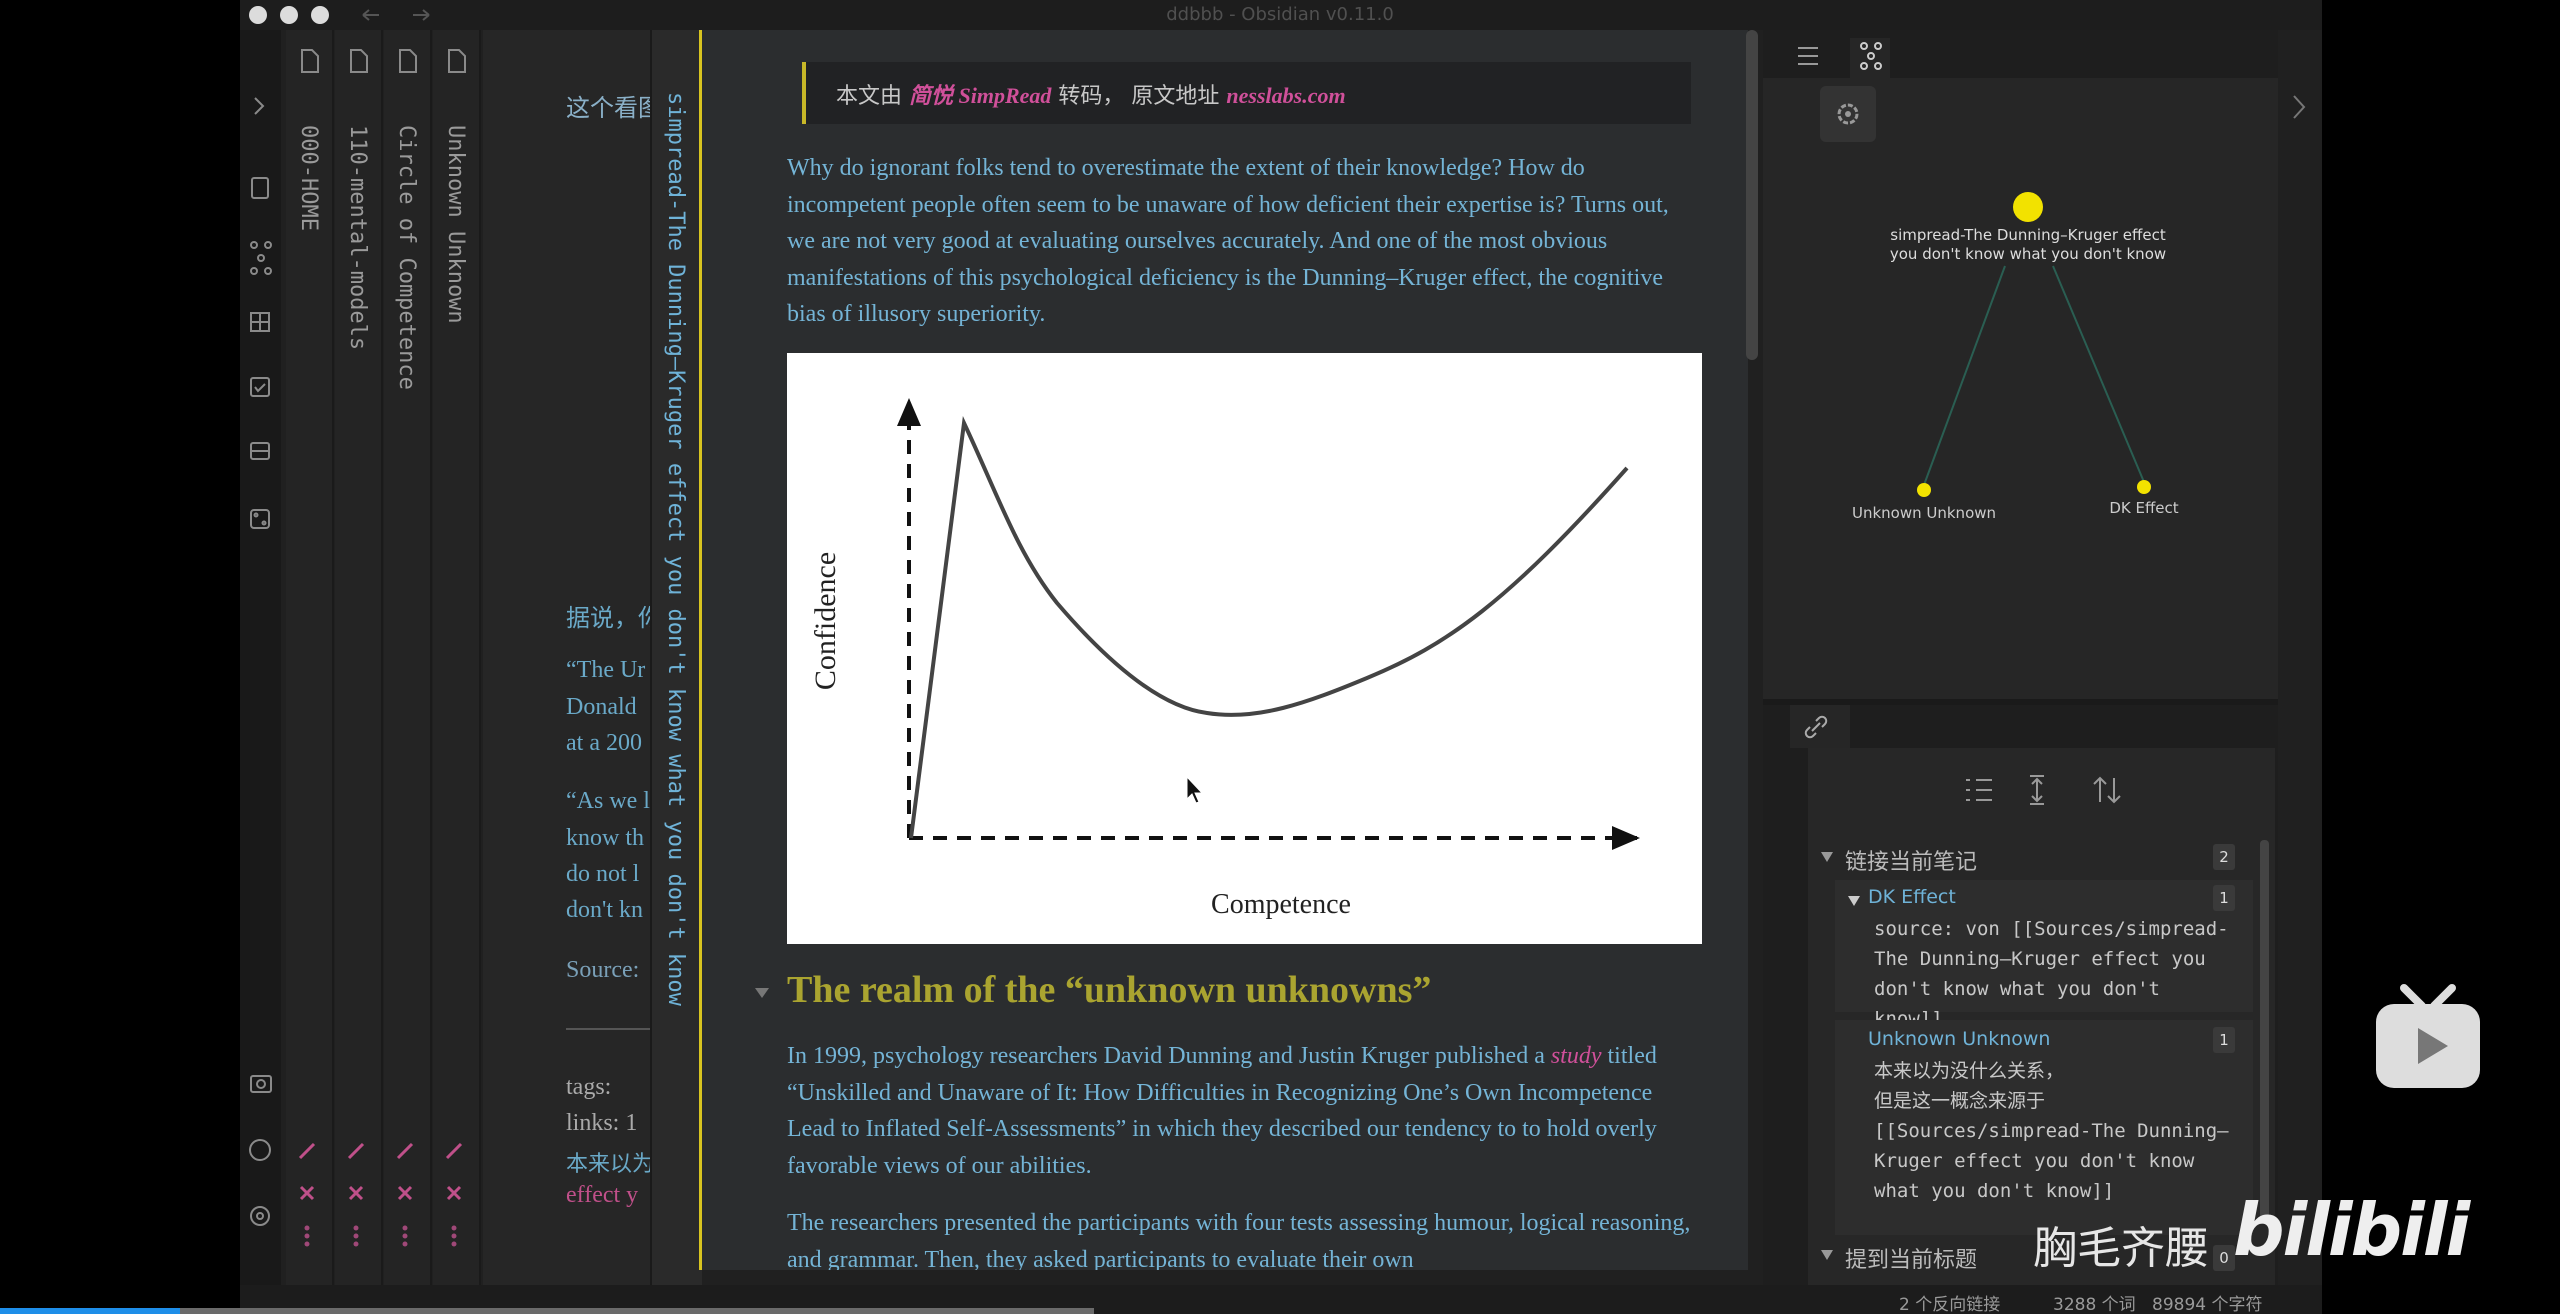 The image size is (2560, 1314). What do you see at coordinates (359, 657) in the screenshot?
I see `collapsed-tab: 110-mental-models` at bounding box center [359, 657].